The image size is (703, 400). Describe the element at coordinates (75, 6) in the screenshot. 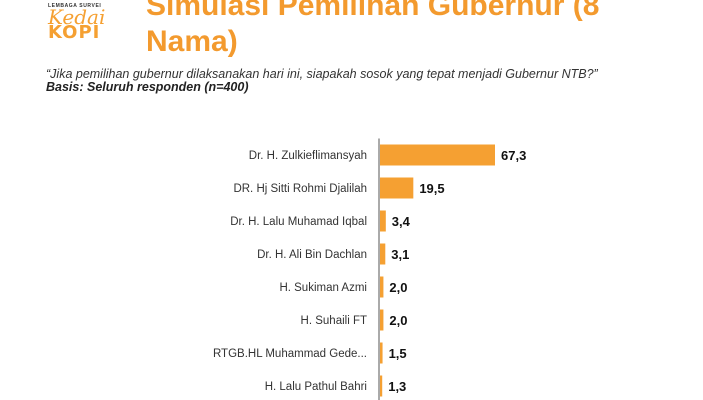

I see `brand-small-text: LEMBAGA SURVEI` at that location.